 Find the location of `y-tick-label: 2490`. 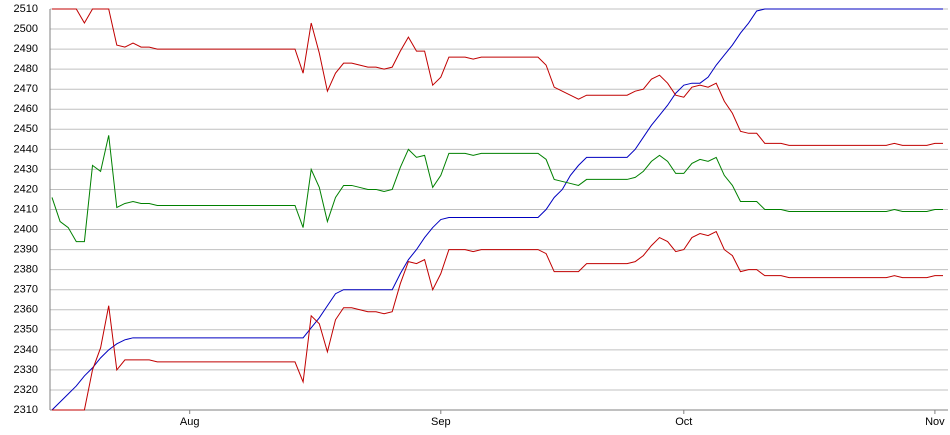

y-tick-label: 2490 is located at coordinates (26, 49).